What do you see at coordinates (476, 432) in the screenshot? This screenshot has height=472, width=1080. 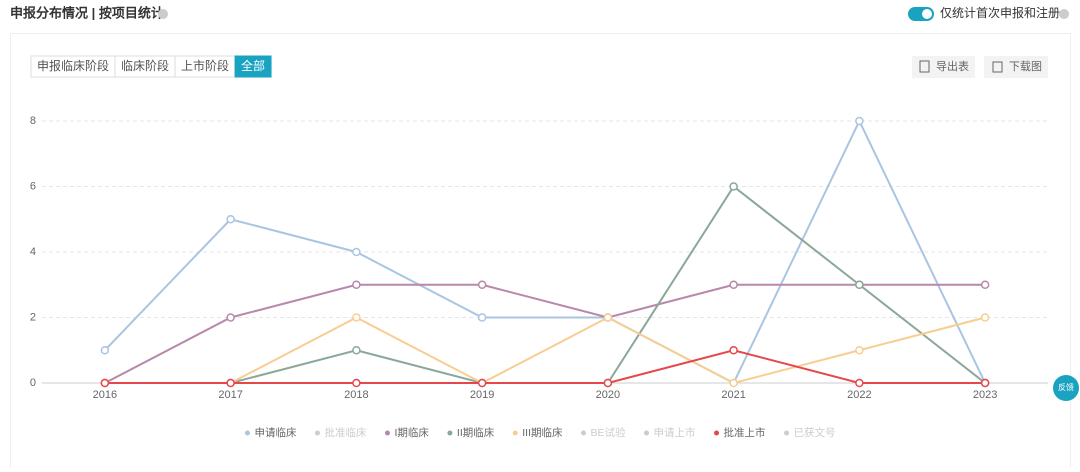 I see `legend-label: II期临床` at bounding box center [476, 432].